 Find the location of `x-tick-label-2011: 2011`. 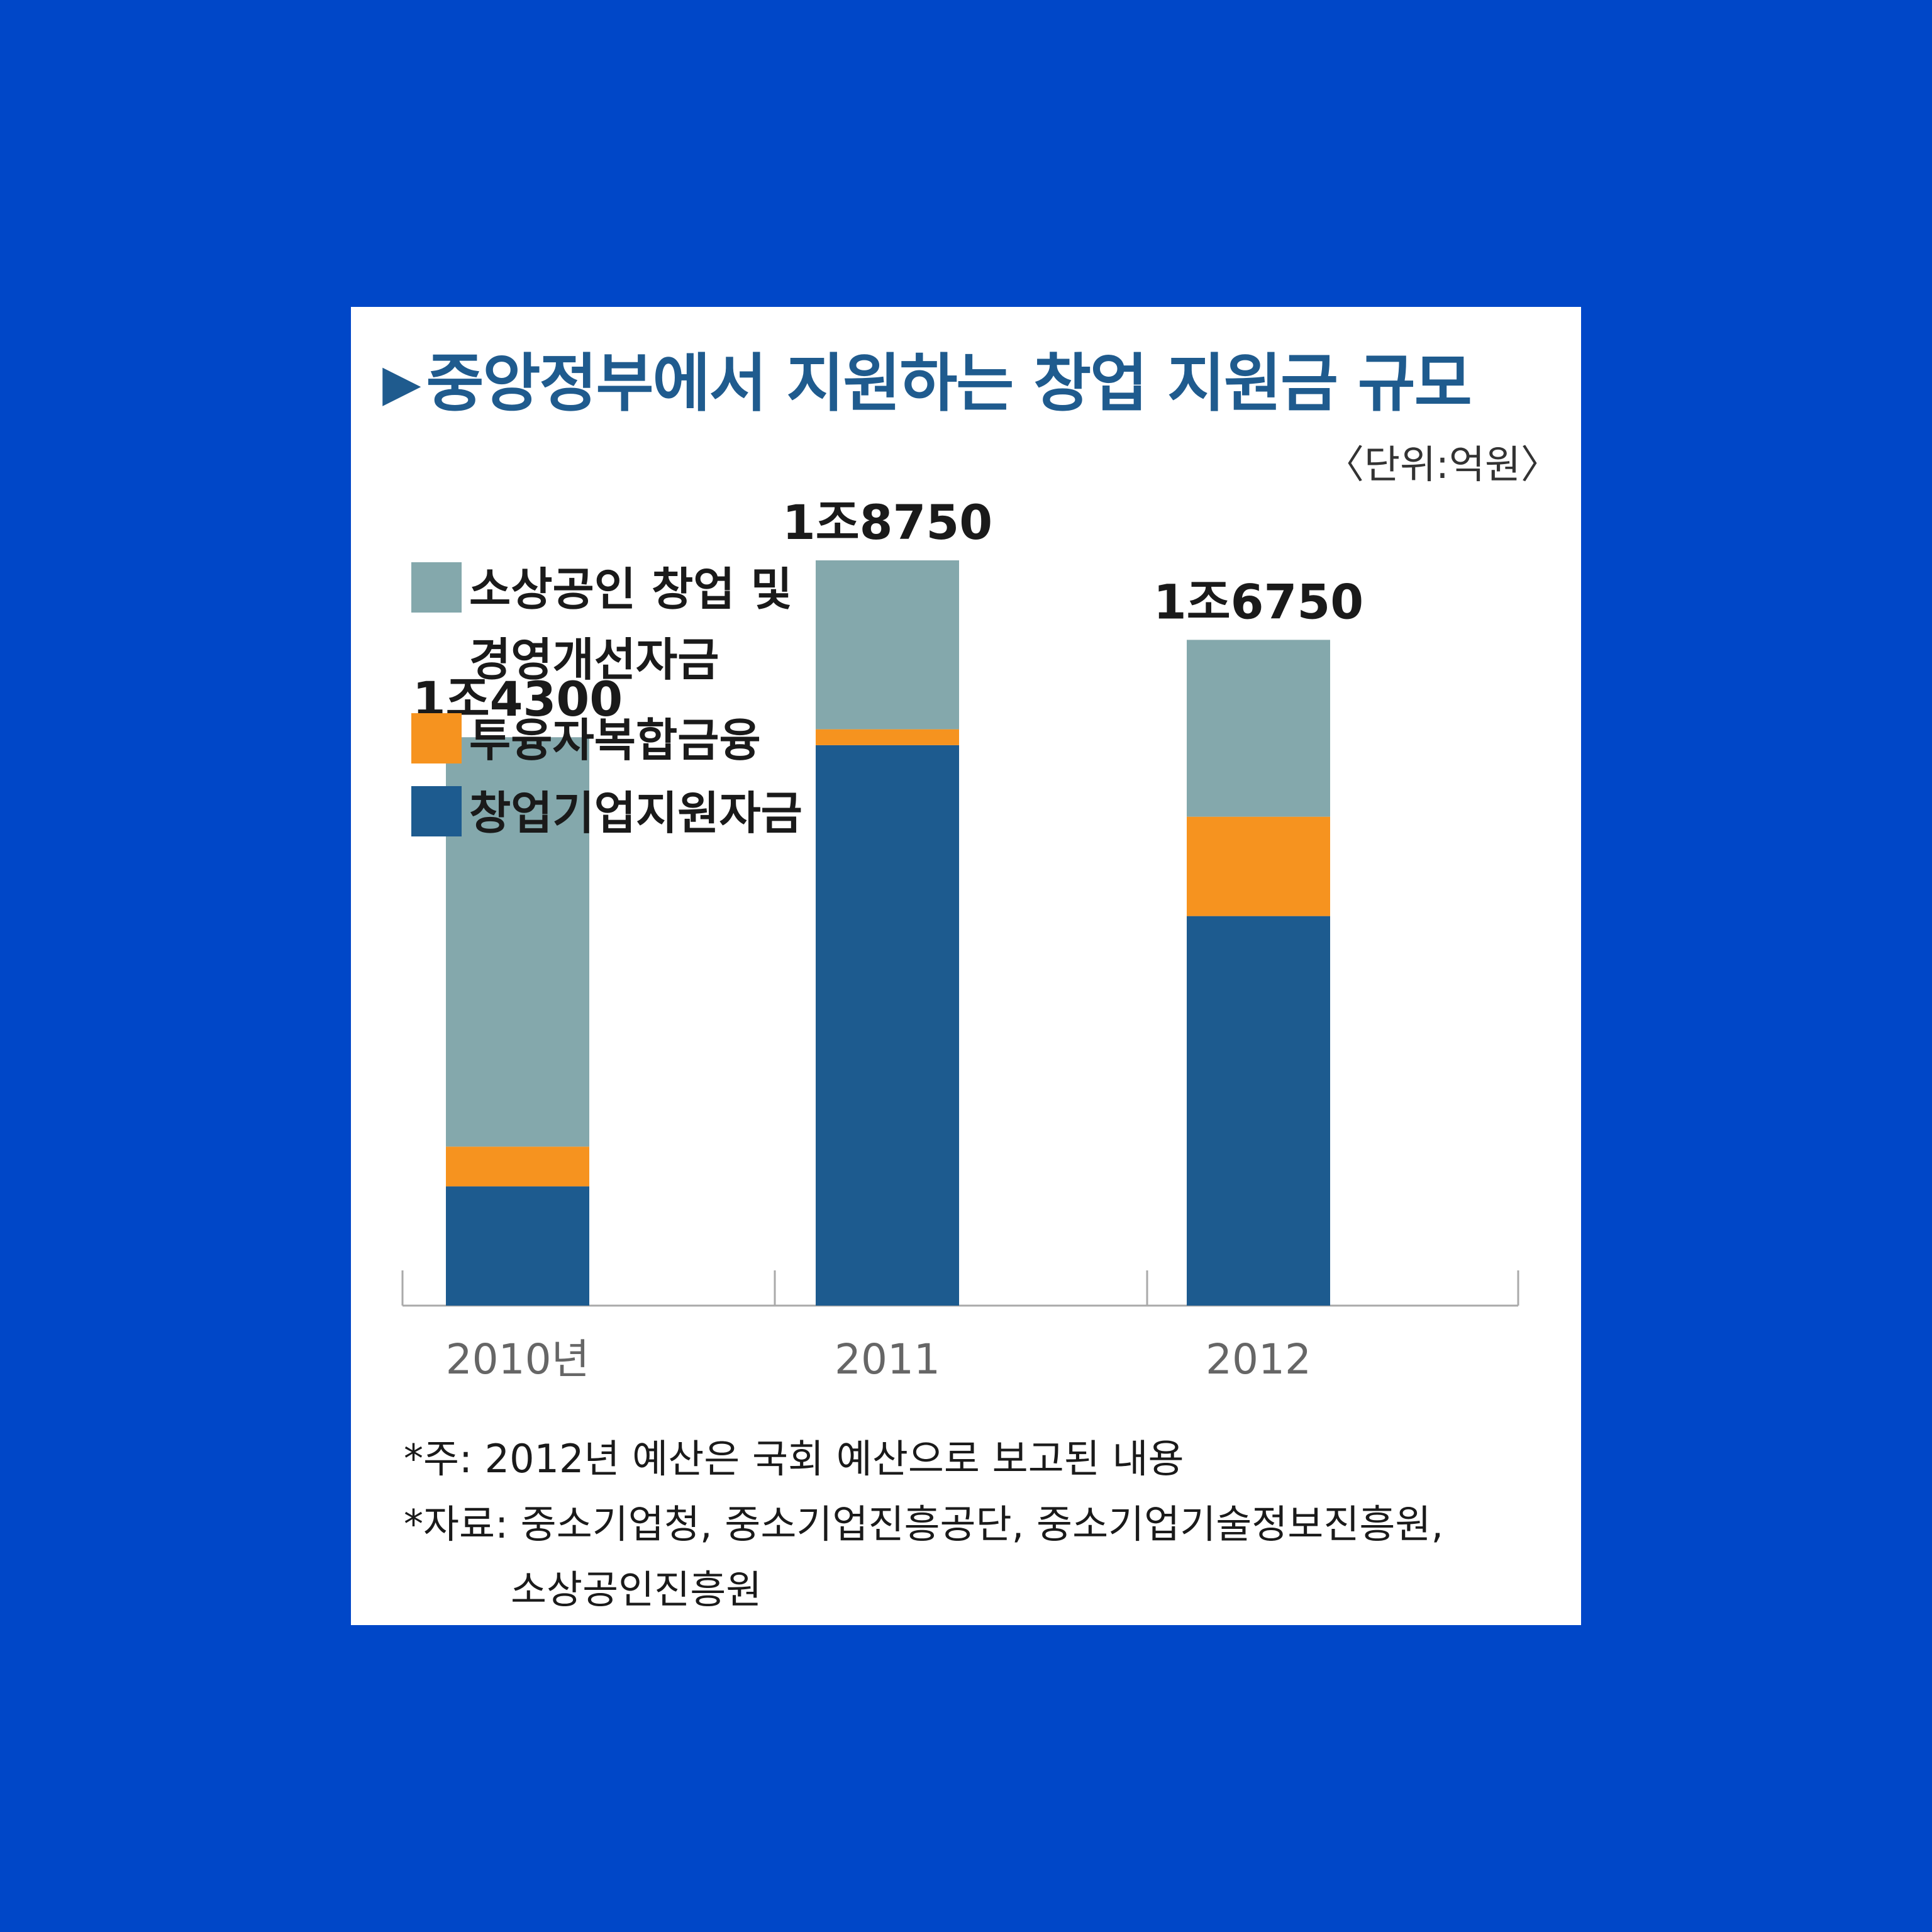

x-tick-label-2011: 2011 is located at coordinates (887, 1359).